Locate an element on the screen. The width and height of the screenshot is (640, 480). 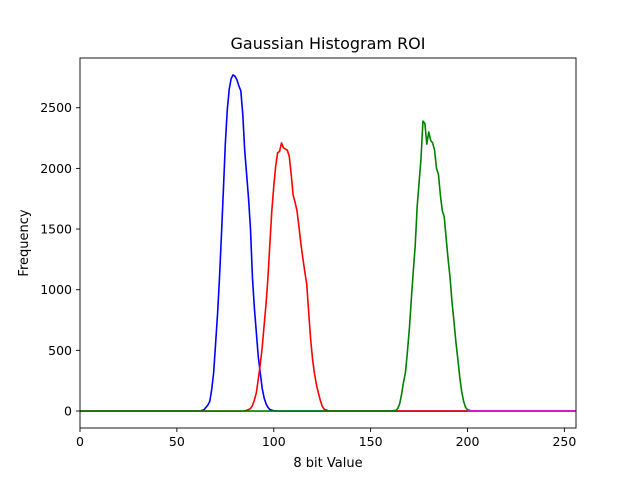
y-tick-label: 500 is located at coordinates (60, 350).